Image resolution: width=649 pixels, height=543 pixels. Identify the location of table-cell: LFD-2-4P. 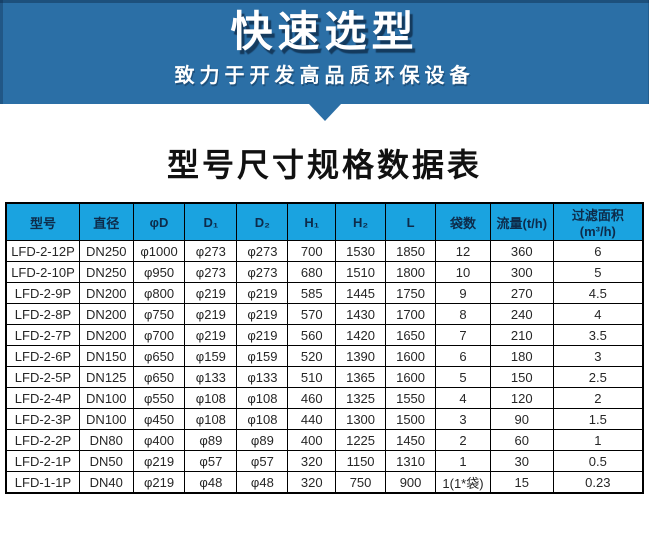
(42, 398).